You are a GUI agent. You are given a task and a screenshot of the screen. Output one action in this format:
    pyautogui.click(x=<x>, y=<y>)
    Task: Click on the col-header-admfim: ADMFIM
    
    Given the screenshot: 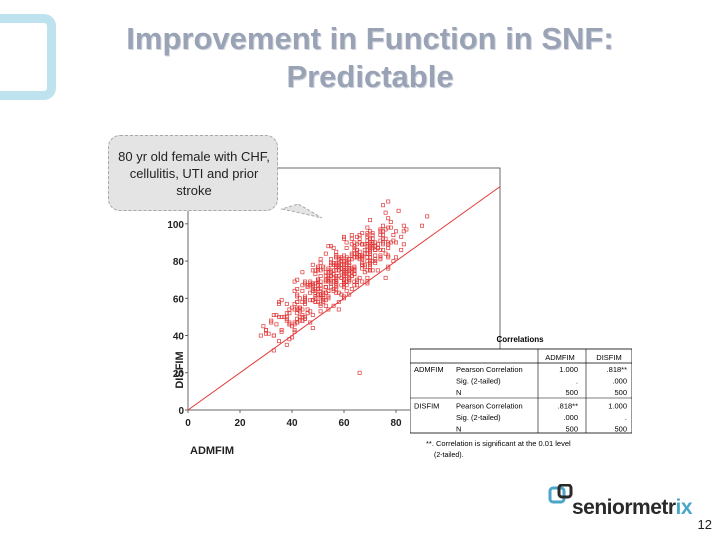 What is the action you would take?
    pyautogui.click(x=560, y=357)
    